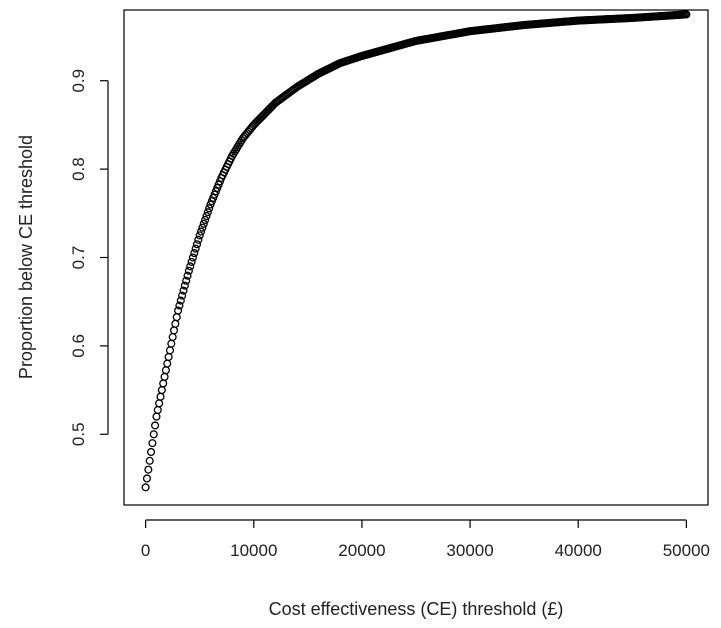 The image size is (721, 628). What do you see at coordinates (253, 550) in the screenshot?
I see `x-tick-label: 10000` at bounding box center [253, 550].